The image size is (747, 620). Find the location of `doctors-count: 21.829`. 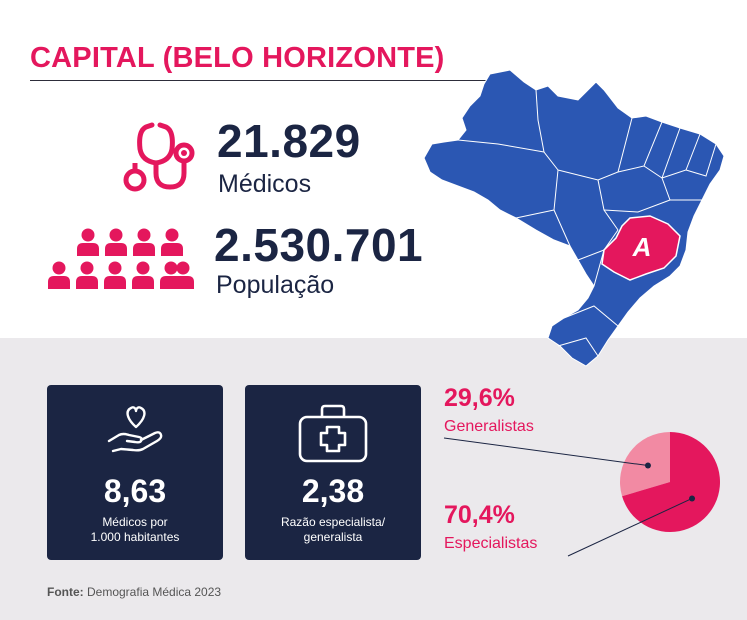

doctors-count: 21.829 is located at coordinates (289, 141).